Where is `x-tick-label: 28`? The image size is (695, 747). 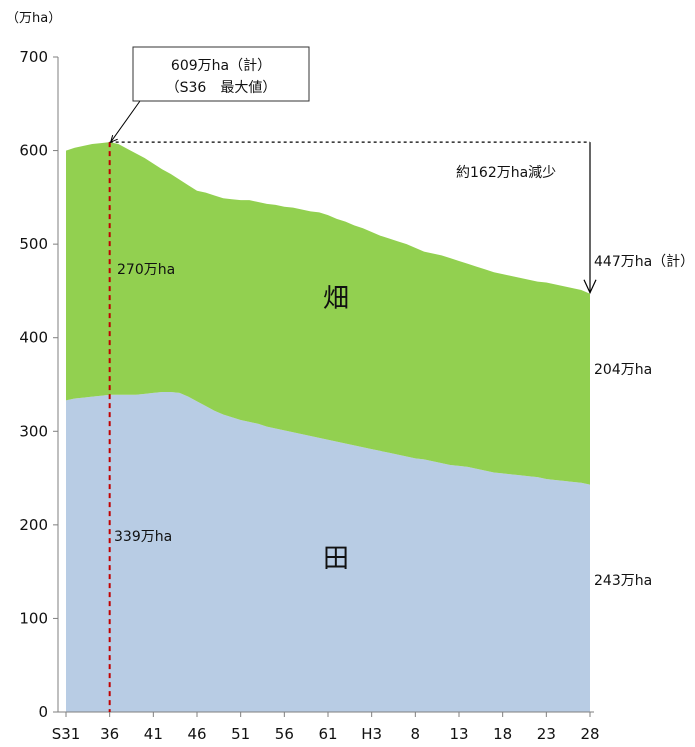 x-tick-label: 28 is located at coordinates (589, 734).